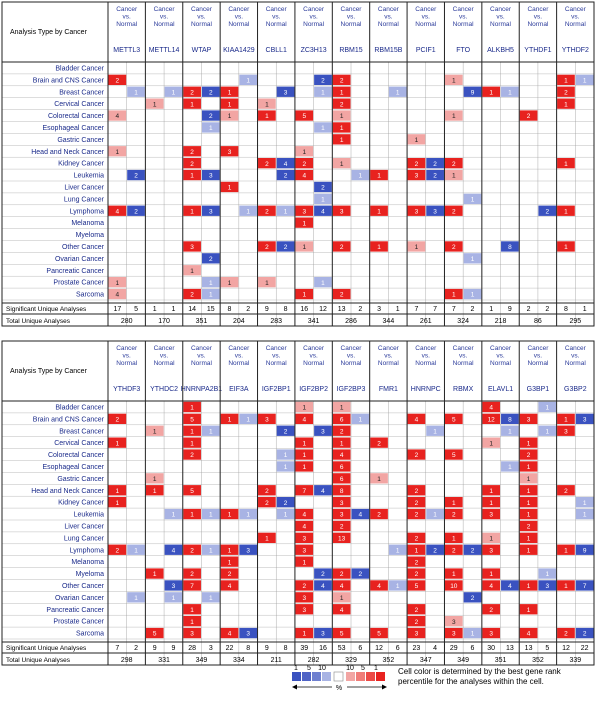 This screenshot has width=600, height=702. Describe the element at coordinates (118, 295) in the screenshot. I see `cell-count: 4` at that location.